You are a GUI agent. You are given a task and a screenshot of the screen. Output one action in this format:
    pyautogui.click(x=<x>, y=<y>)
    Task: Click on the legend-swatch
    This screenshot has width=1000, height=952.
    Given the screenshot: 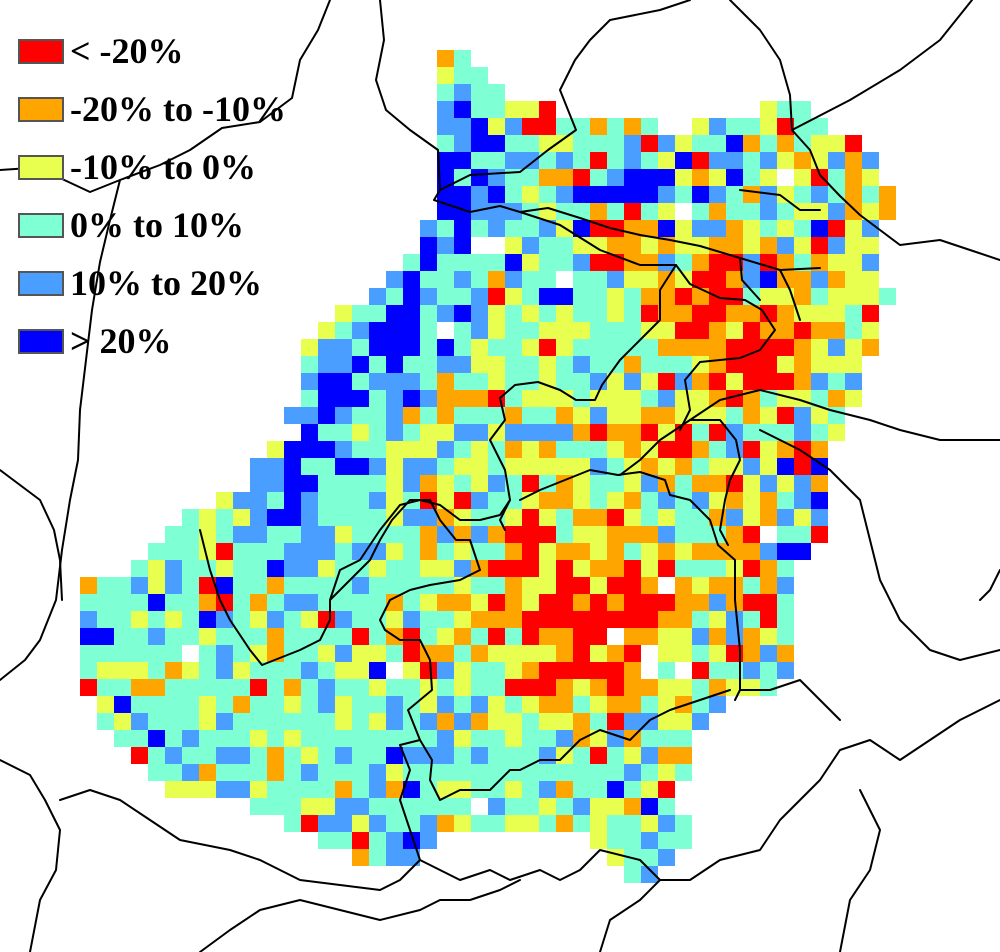 What is the action you would take?
    pyautogui.click(x=41, y=283)
    